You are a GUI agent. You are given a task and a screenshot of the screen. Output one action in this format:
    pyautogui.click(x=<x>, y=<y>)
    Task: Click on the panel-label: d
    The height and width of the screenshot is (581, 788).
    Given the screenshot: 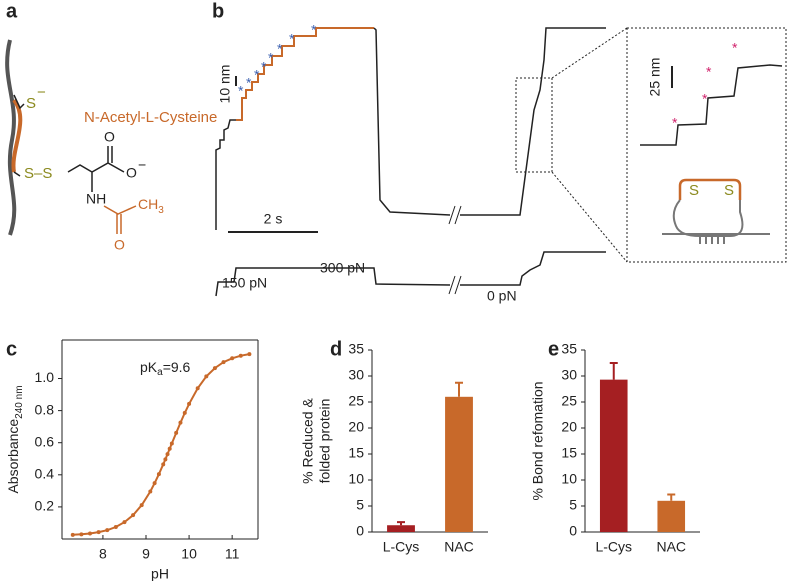 What is the action you would take?
    pyautogui.click(x=336, y=349)
    